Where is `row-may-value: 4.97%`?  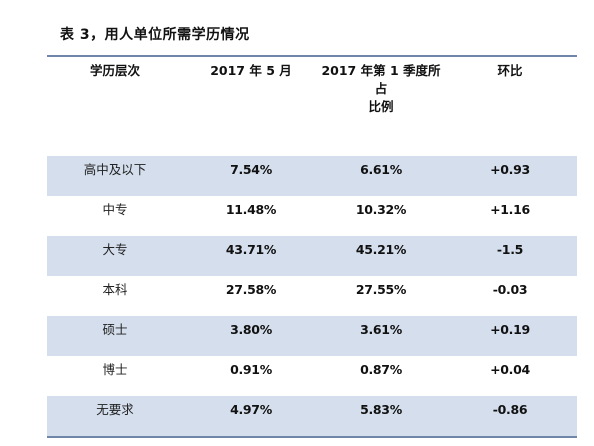 row-may-value: 4.97% is located at coordinates (251, 409).